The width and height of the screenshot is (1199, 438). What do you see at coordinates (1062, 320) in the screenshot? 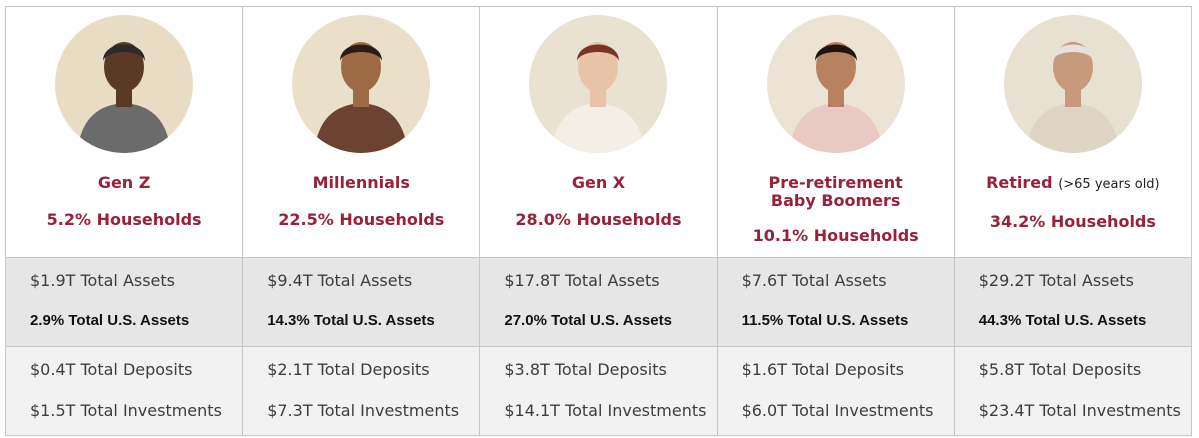
I see `us-assets-share: 44.3% Total U.S. Assets` at bounding box center [1062, 320].